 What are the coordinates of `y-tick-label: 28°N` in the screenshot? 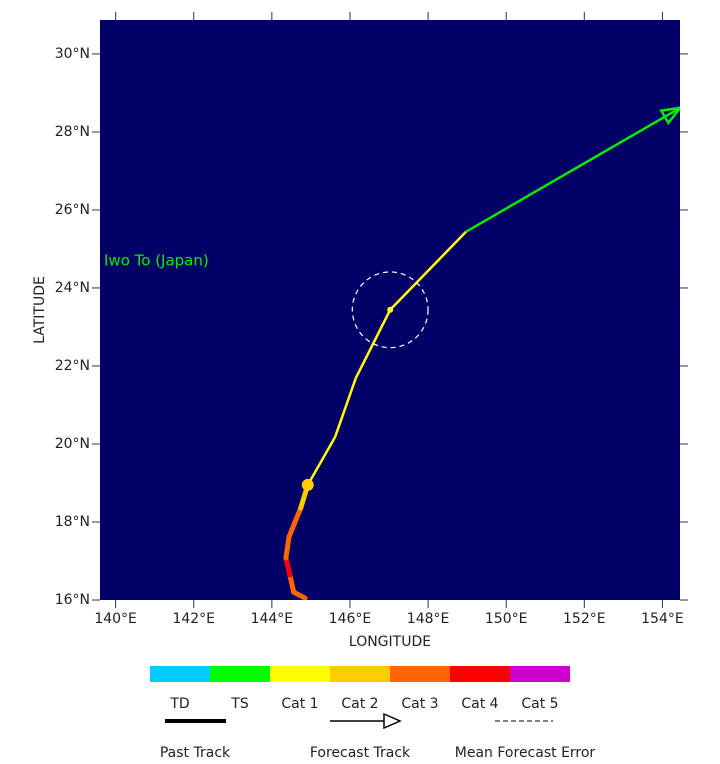 It's located at (72, 132).